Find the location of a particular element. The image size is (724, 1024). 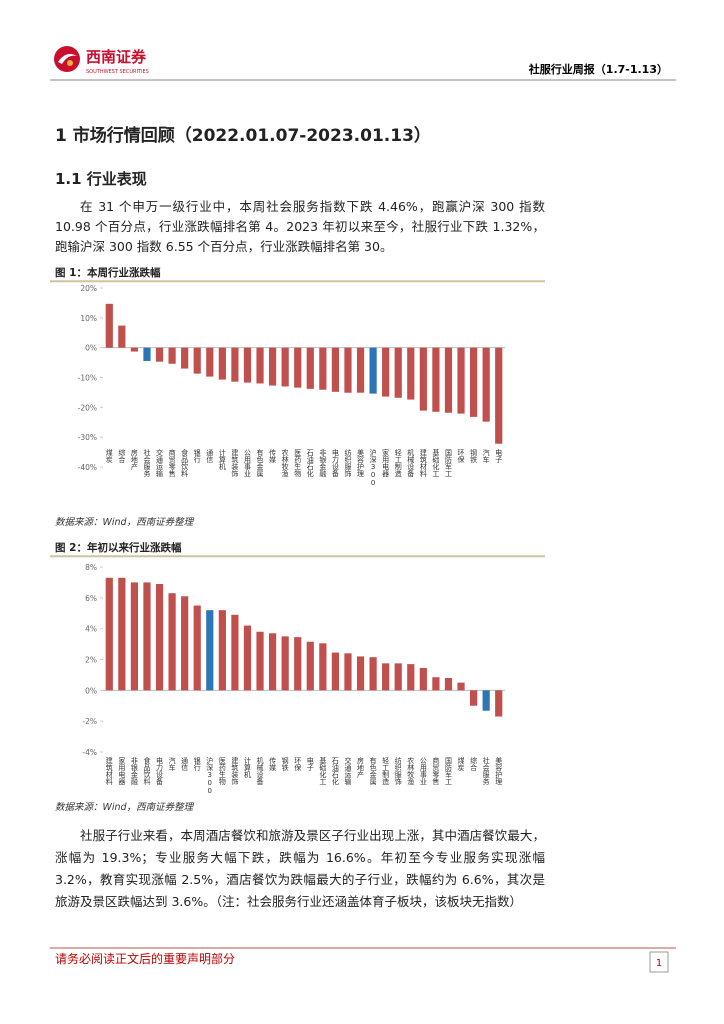

x-tick-label: 建筑材料 is located at coordinates (109, 771).